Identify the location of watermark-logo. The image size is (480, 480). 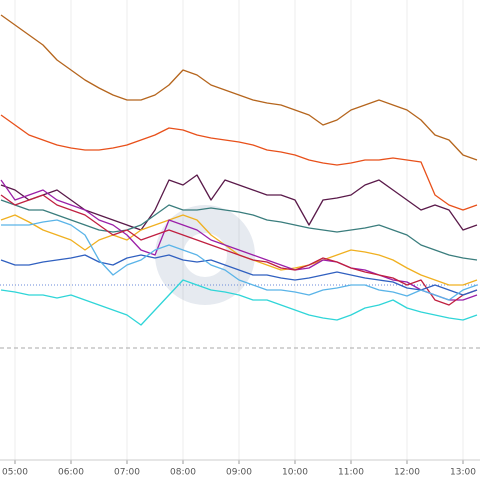
(205, 255).